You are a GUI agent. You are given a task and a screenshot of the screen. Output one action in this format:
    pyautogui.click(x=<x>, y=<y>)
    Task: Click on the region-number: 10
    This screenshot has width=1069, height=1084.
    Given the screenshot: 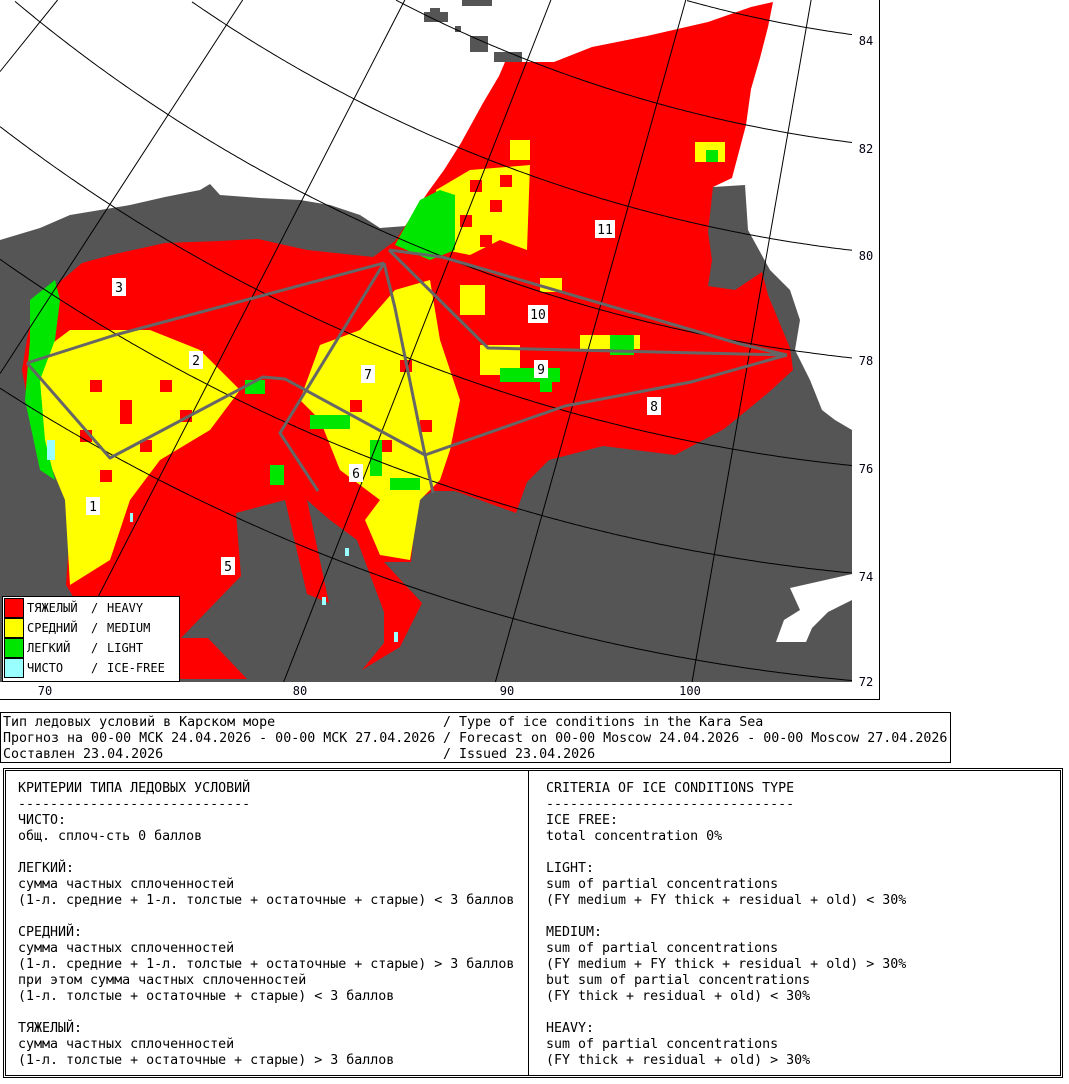 What is the action you would take?
    pyautogui.click(x=538, y=315)
    